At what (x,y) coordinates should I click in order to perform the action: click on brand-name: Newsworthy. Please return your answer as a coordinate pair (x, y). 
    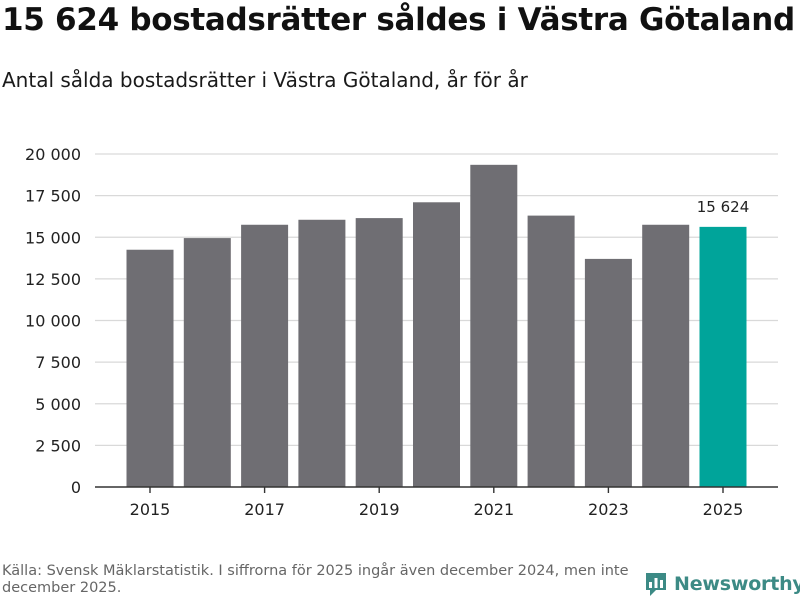
    Looking at the image, I should click on (737, 584).